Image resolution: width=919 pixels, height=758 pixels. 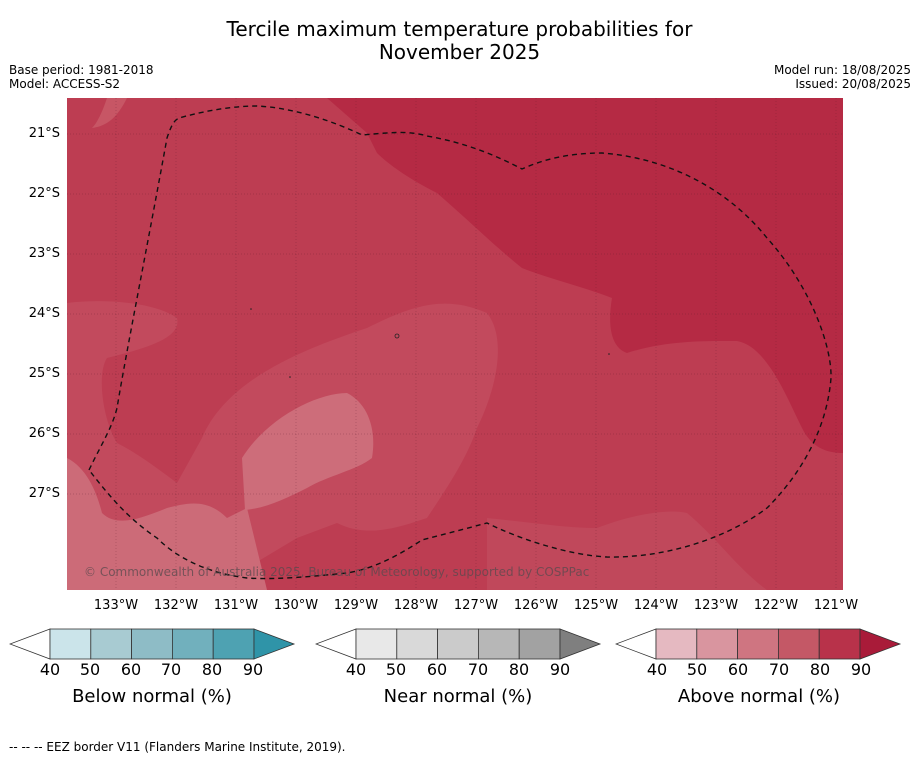 What do you see at coordinates (44, 373) in the screenshot?
I see `lat-label: 25°S` at bounding box center [44, 373].